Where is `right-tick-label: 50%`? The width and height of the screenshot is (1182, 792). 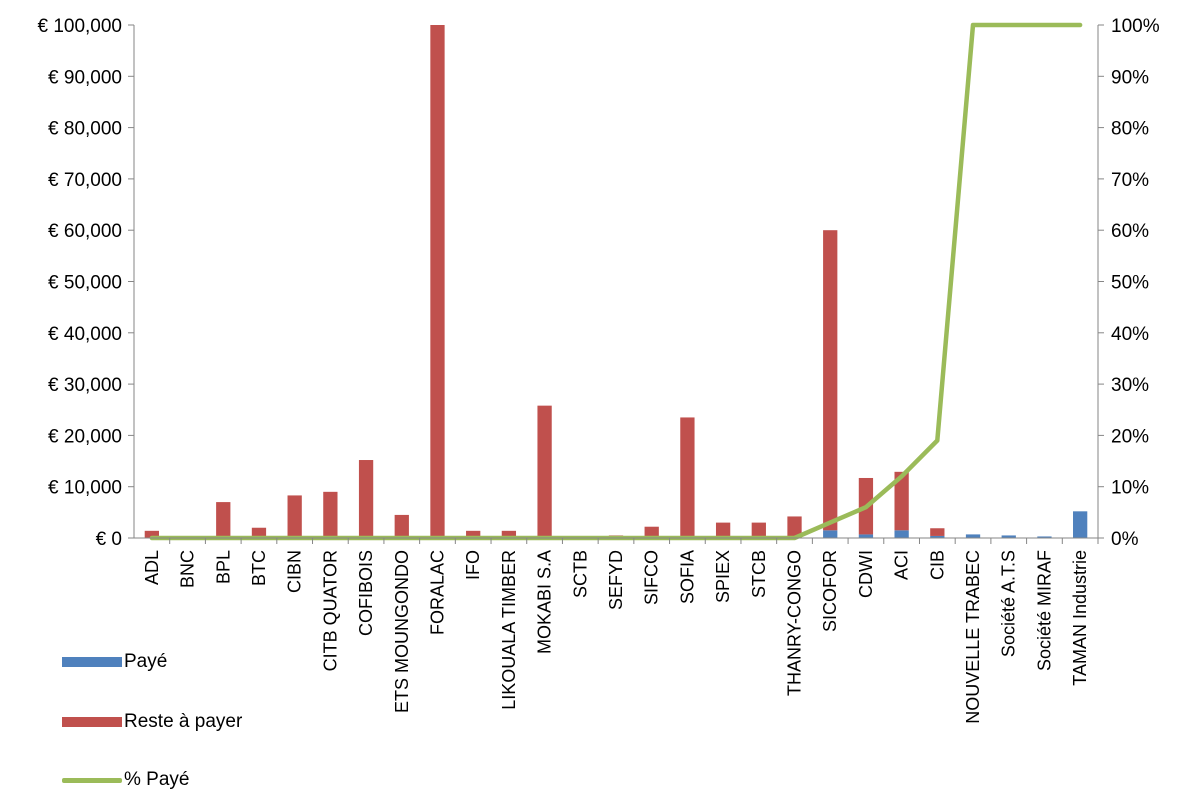 right-tick-label: 50% is located at coordinates (1130, 283).